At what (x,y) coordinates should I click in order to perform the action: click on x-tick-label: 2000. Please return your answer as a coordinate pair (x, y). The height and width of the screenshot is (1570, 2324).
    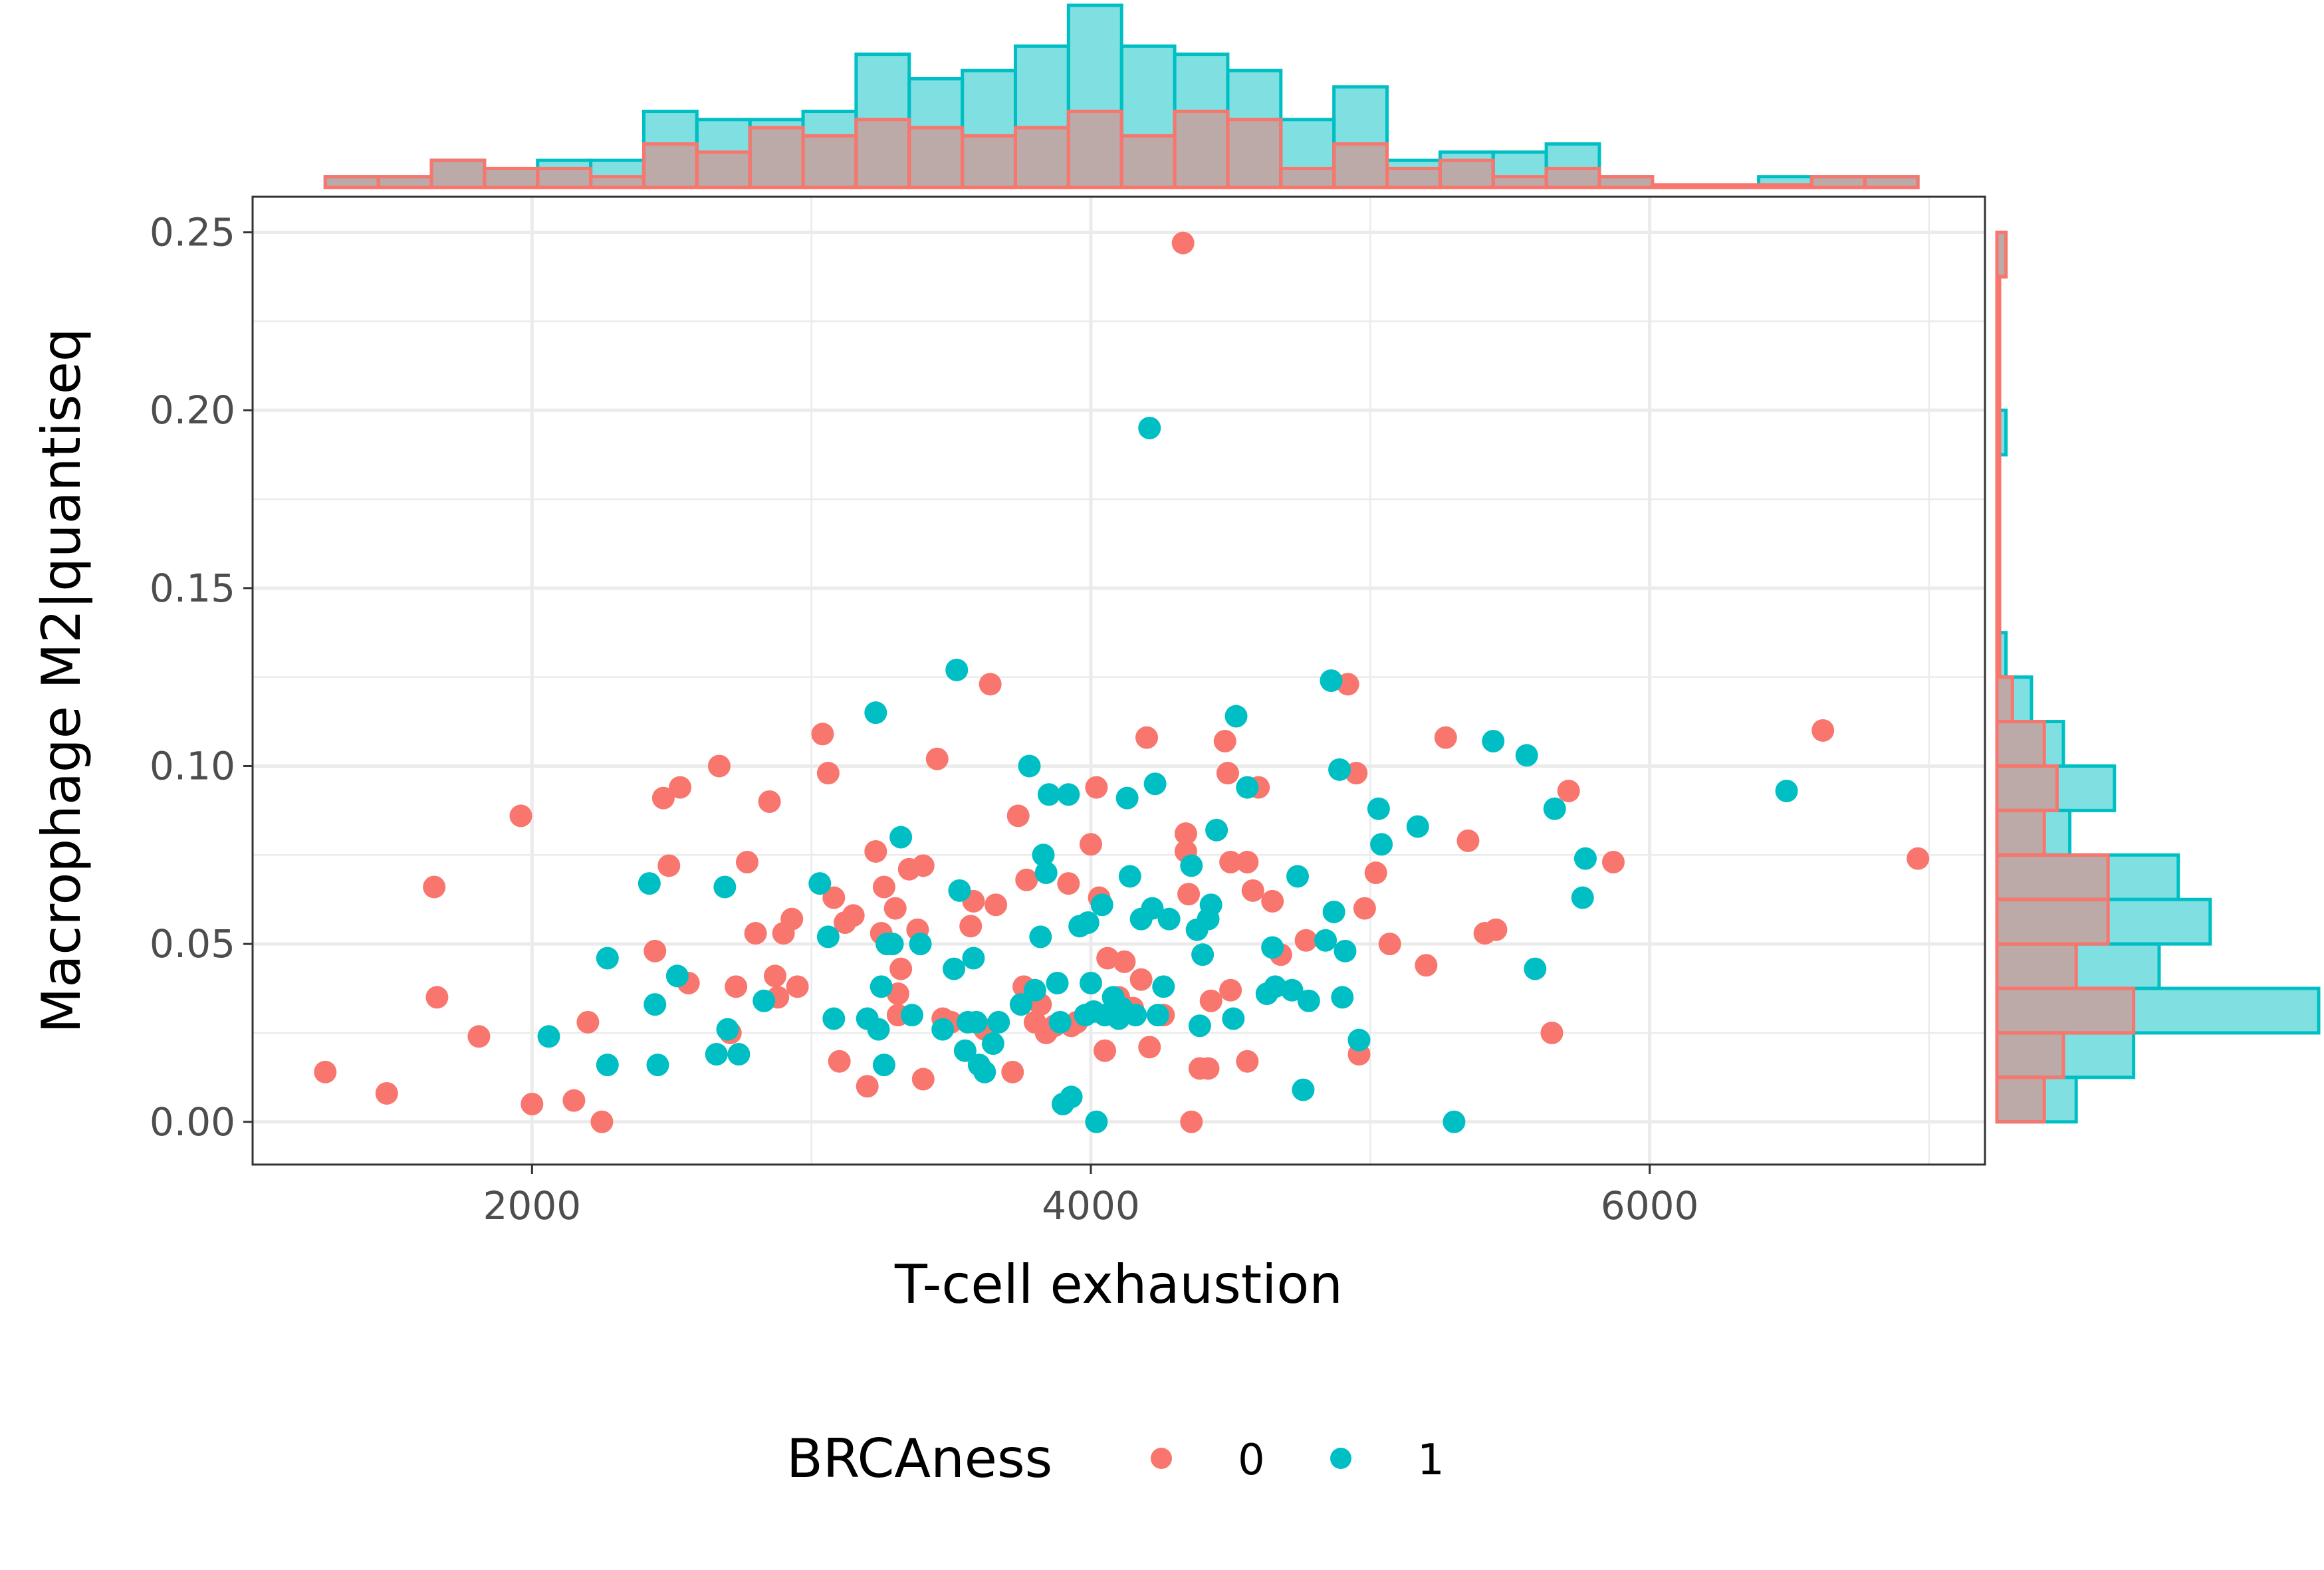
    Looking at the image, I should click on (532, 1206).